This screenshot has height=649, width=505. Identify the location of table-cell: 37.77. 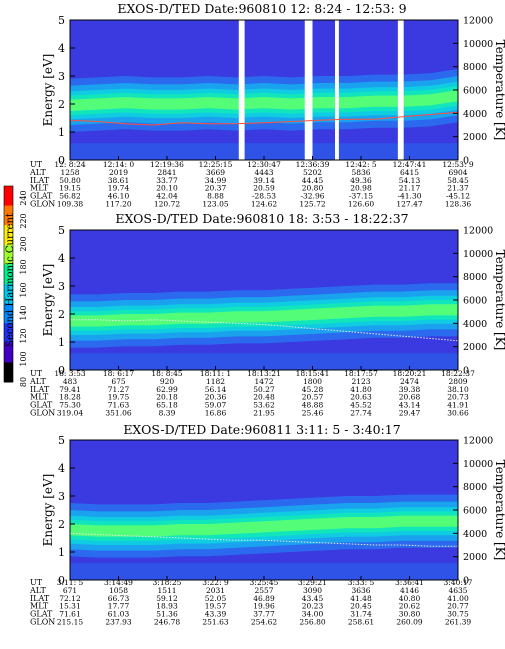
(264, 614).